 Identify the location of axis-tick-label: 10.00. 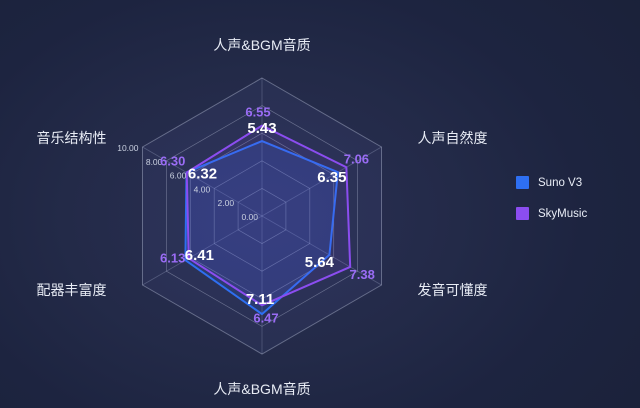
(128, 148).